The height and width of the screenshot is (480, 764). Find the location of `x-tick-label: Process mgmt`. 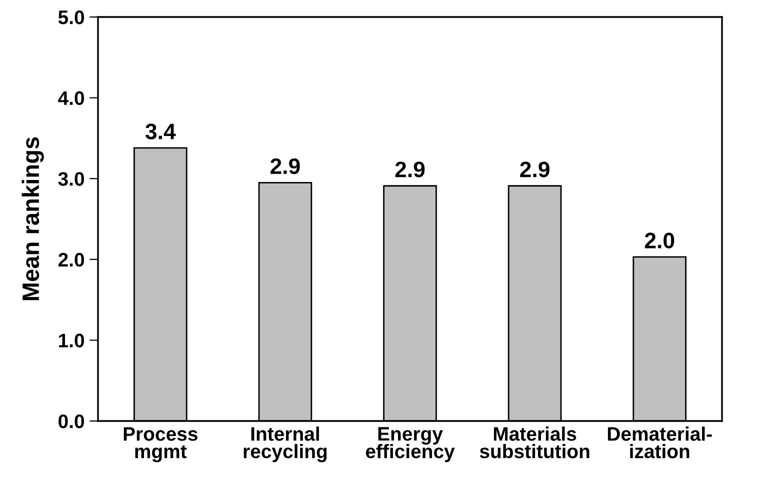

x-tick-label: Process mgmt is located at coordinates (161, 444).